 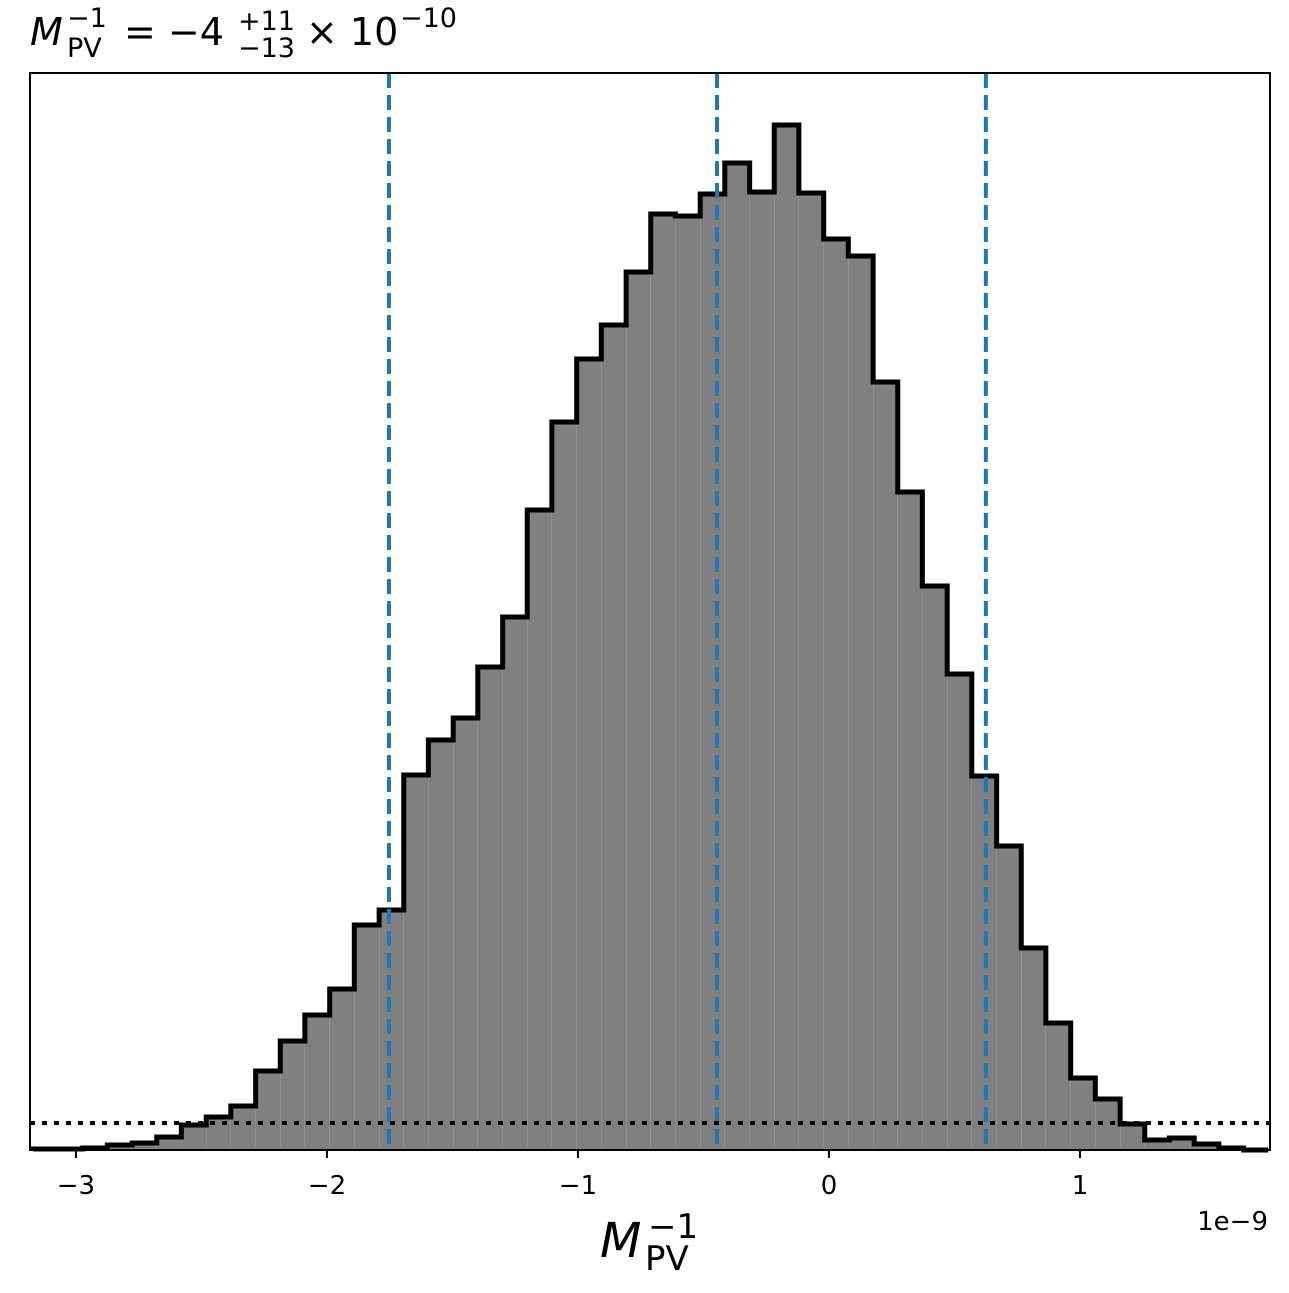 I want to click on x-tick-label: −3, so click(x=76, y=1186).